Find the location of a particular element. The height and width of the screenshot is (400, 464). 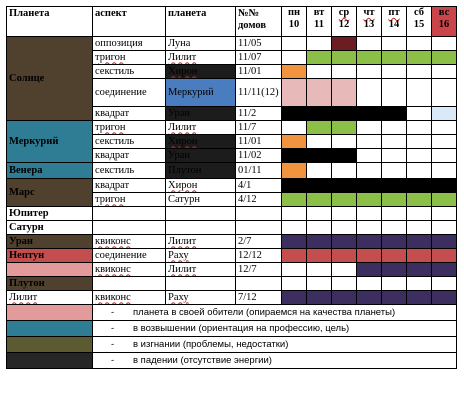

table-row: Плутон is located at coordinates (231, 283).